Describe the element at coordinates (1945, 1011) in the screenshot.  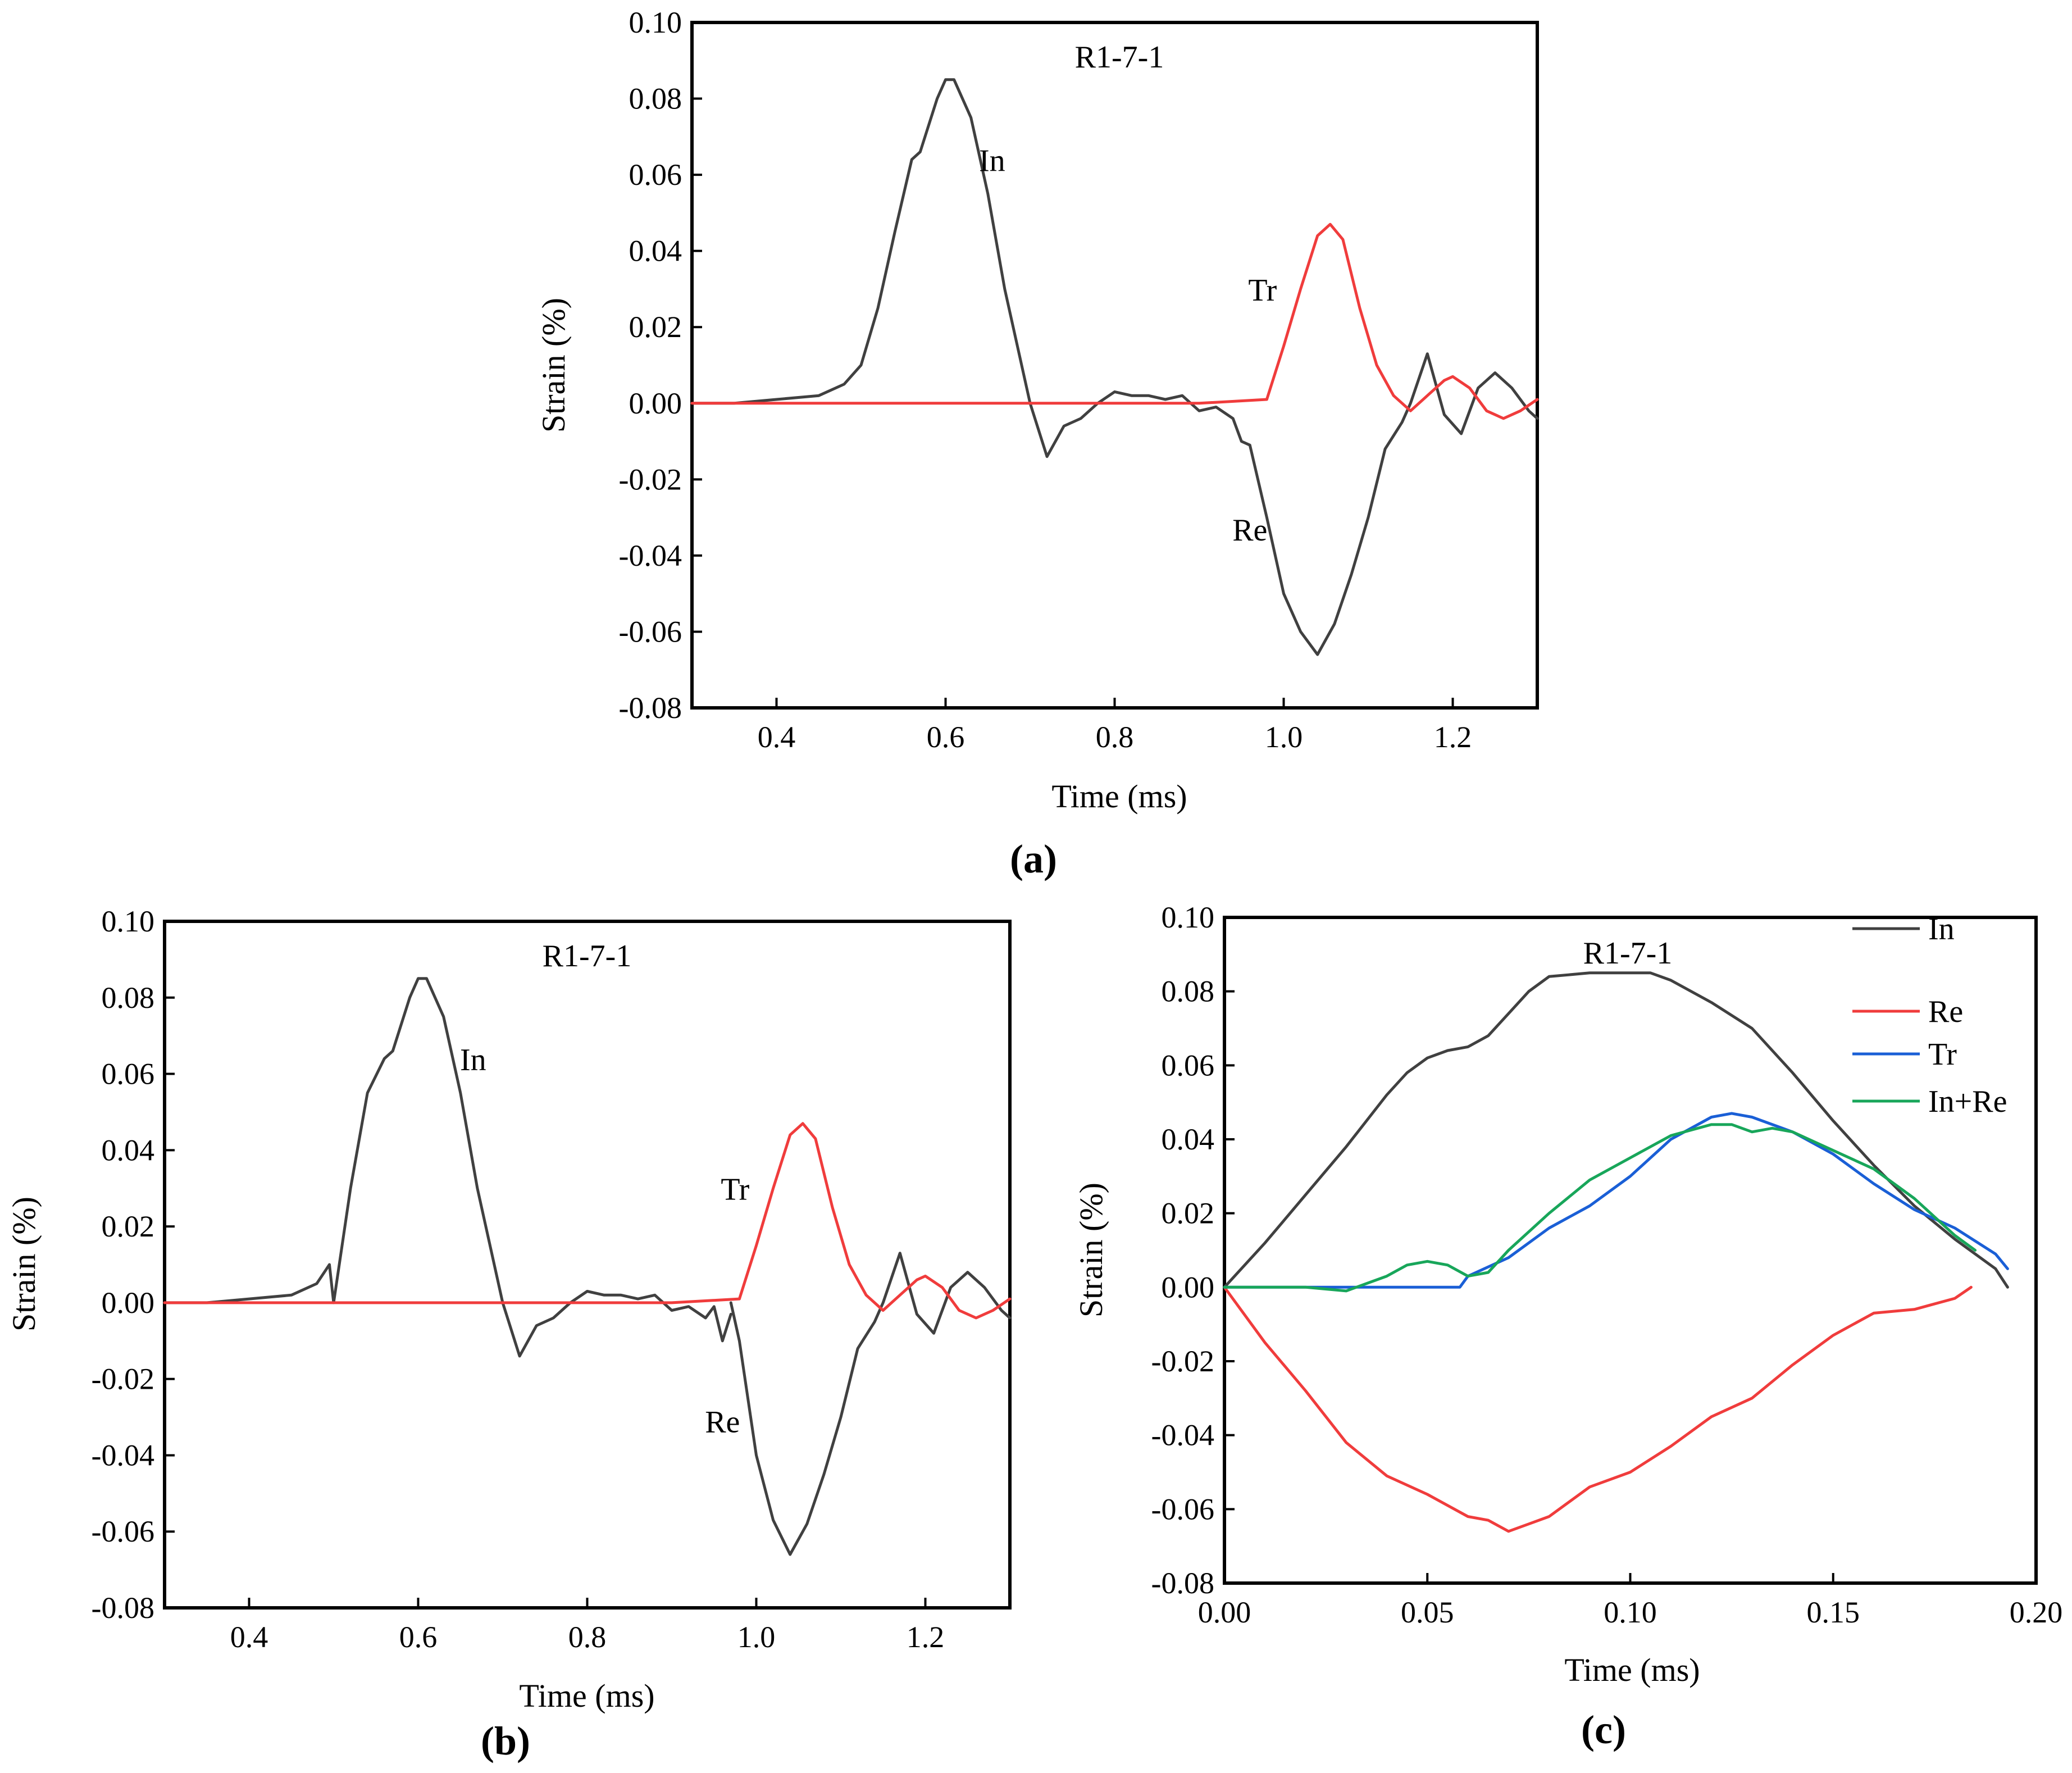
I see `legend-label-re: Re` at that location.